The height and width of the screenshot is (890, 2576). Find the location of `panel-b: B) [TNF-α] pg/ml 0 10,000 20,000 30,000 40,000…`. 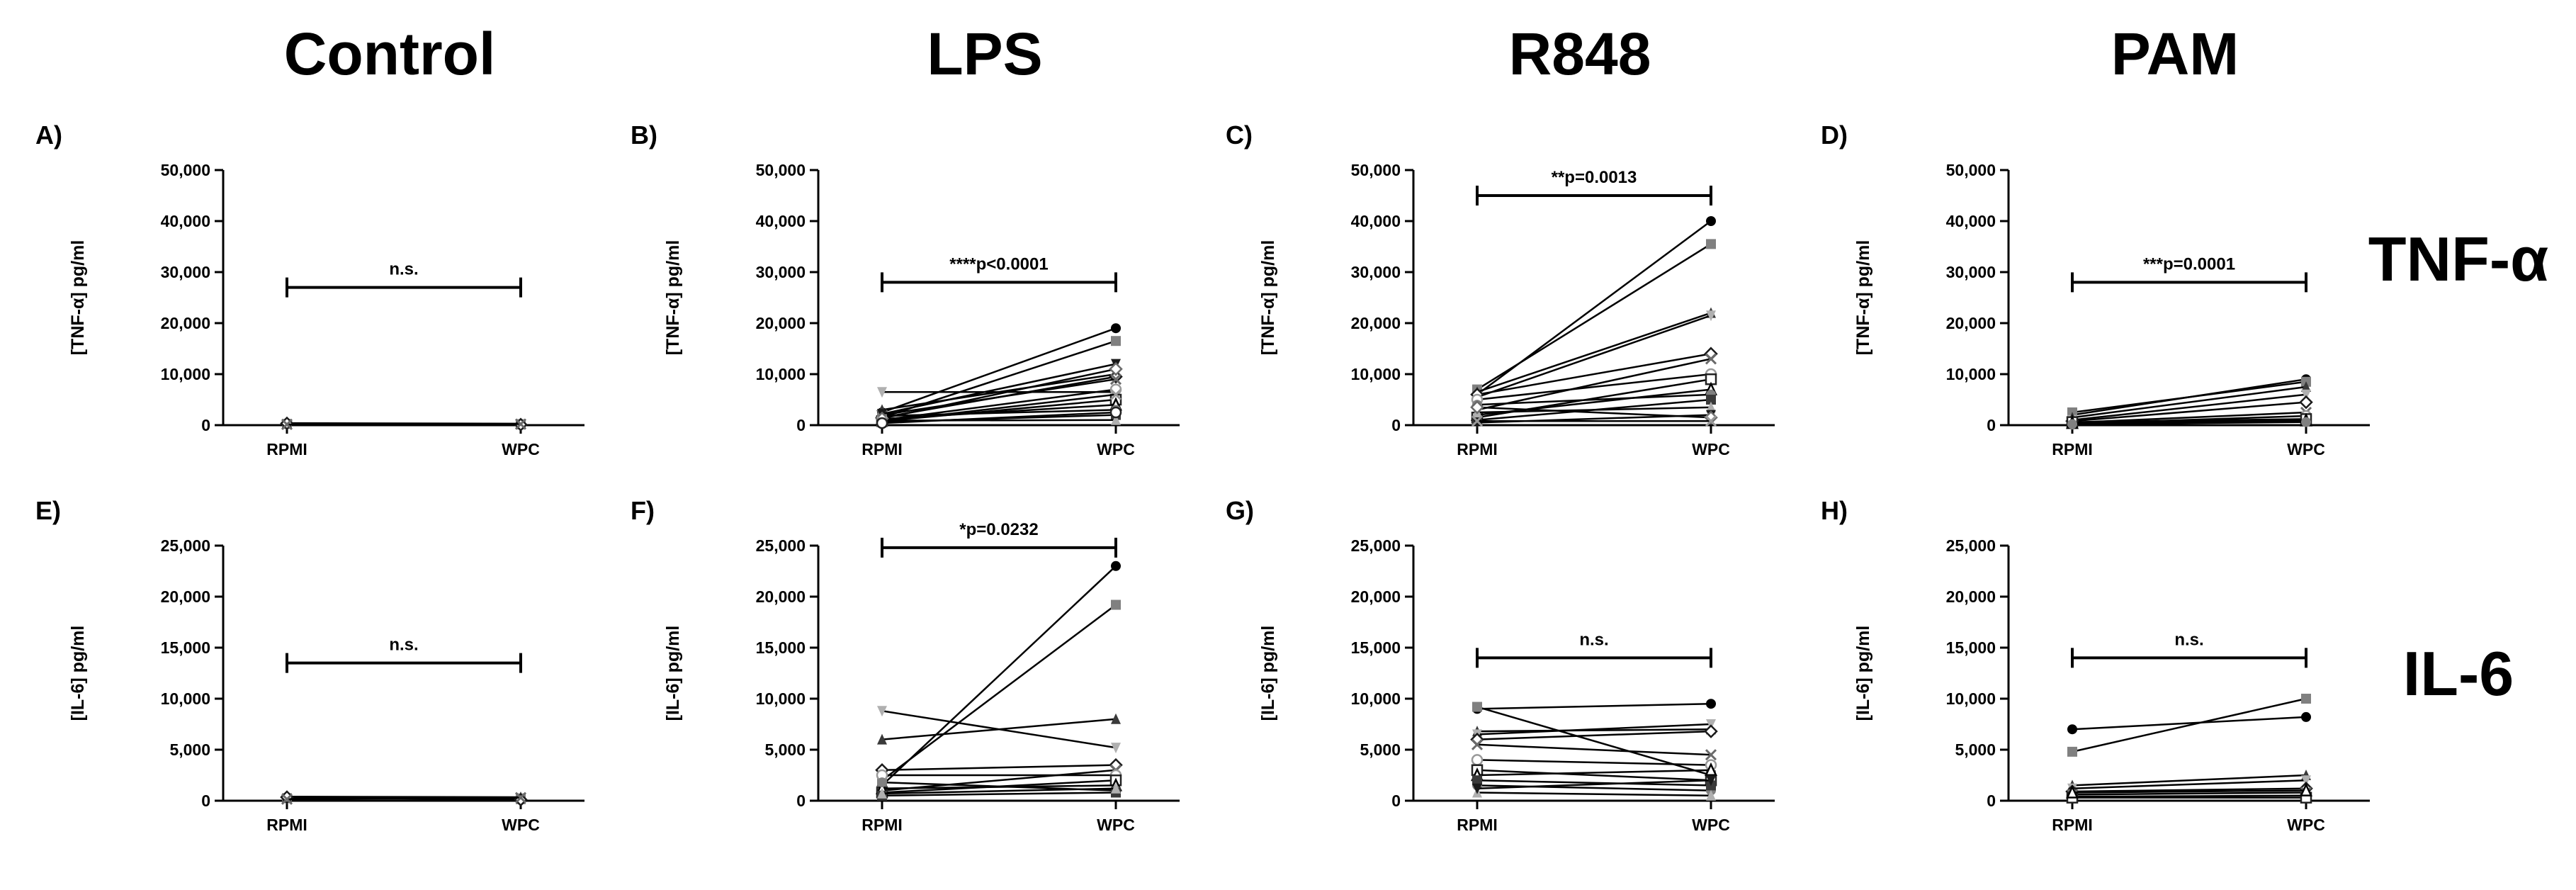

panel-b: B) [TNF-α] pg/ml 0 10,000 20,000 30,000 40,000… is located at coordinates (928, 304).